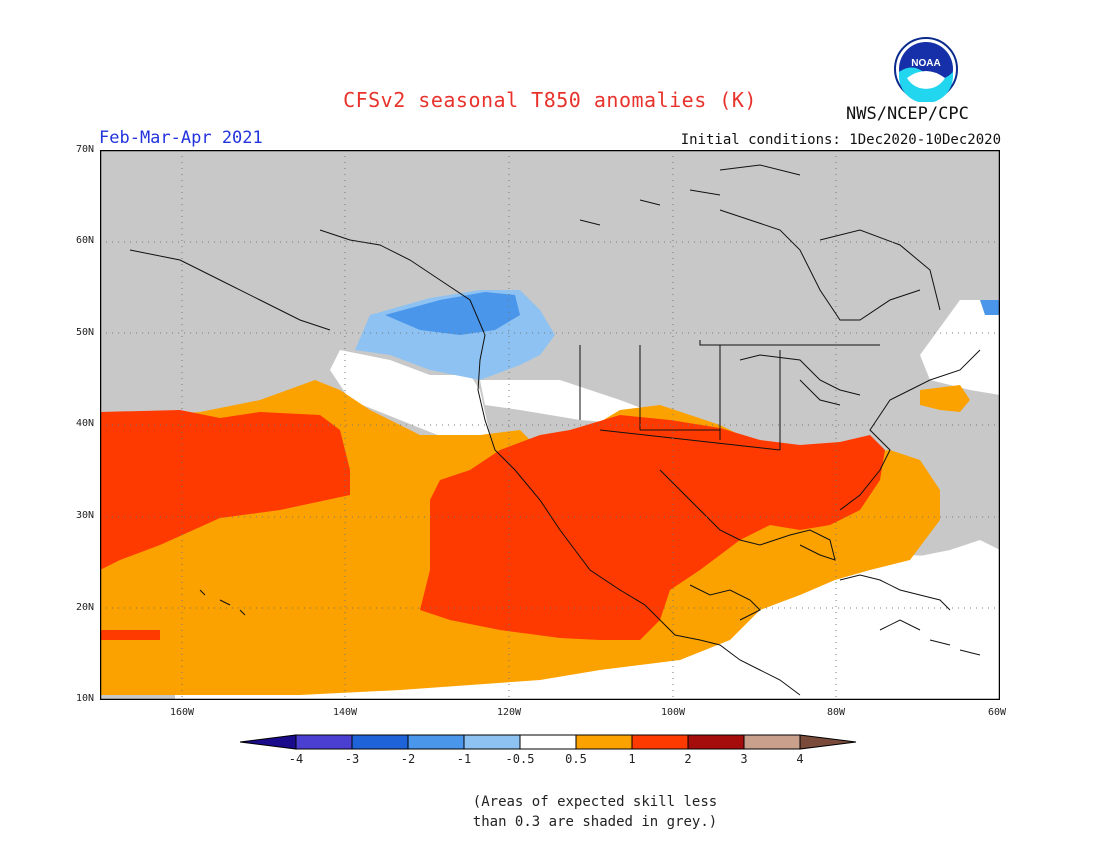 This screenshot has width=1100, height=850. Describe the element at coordinates (84, 423) in the screenshot. I see `lat-label: 40N` at that location.